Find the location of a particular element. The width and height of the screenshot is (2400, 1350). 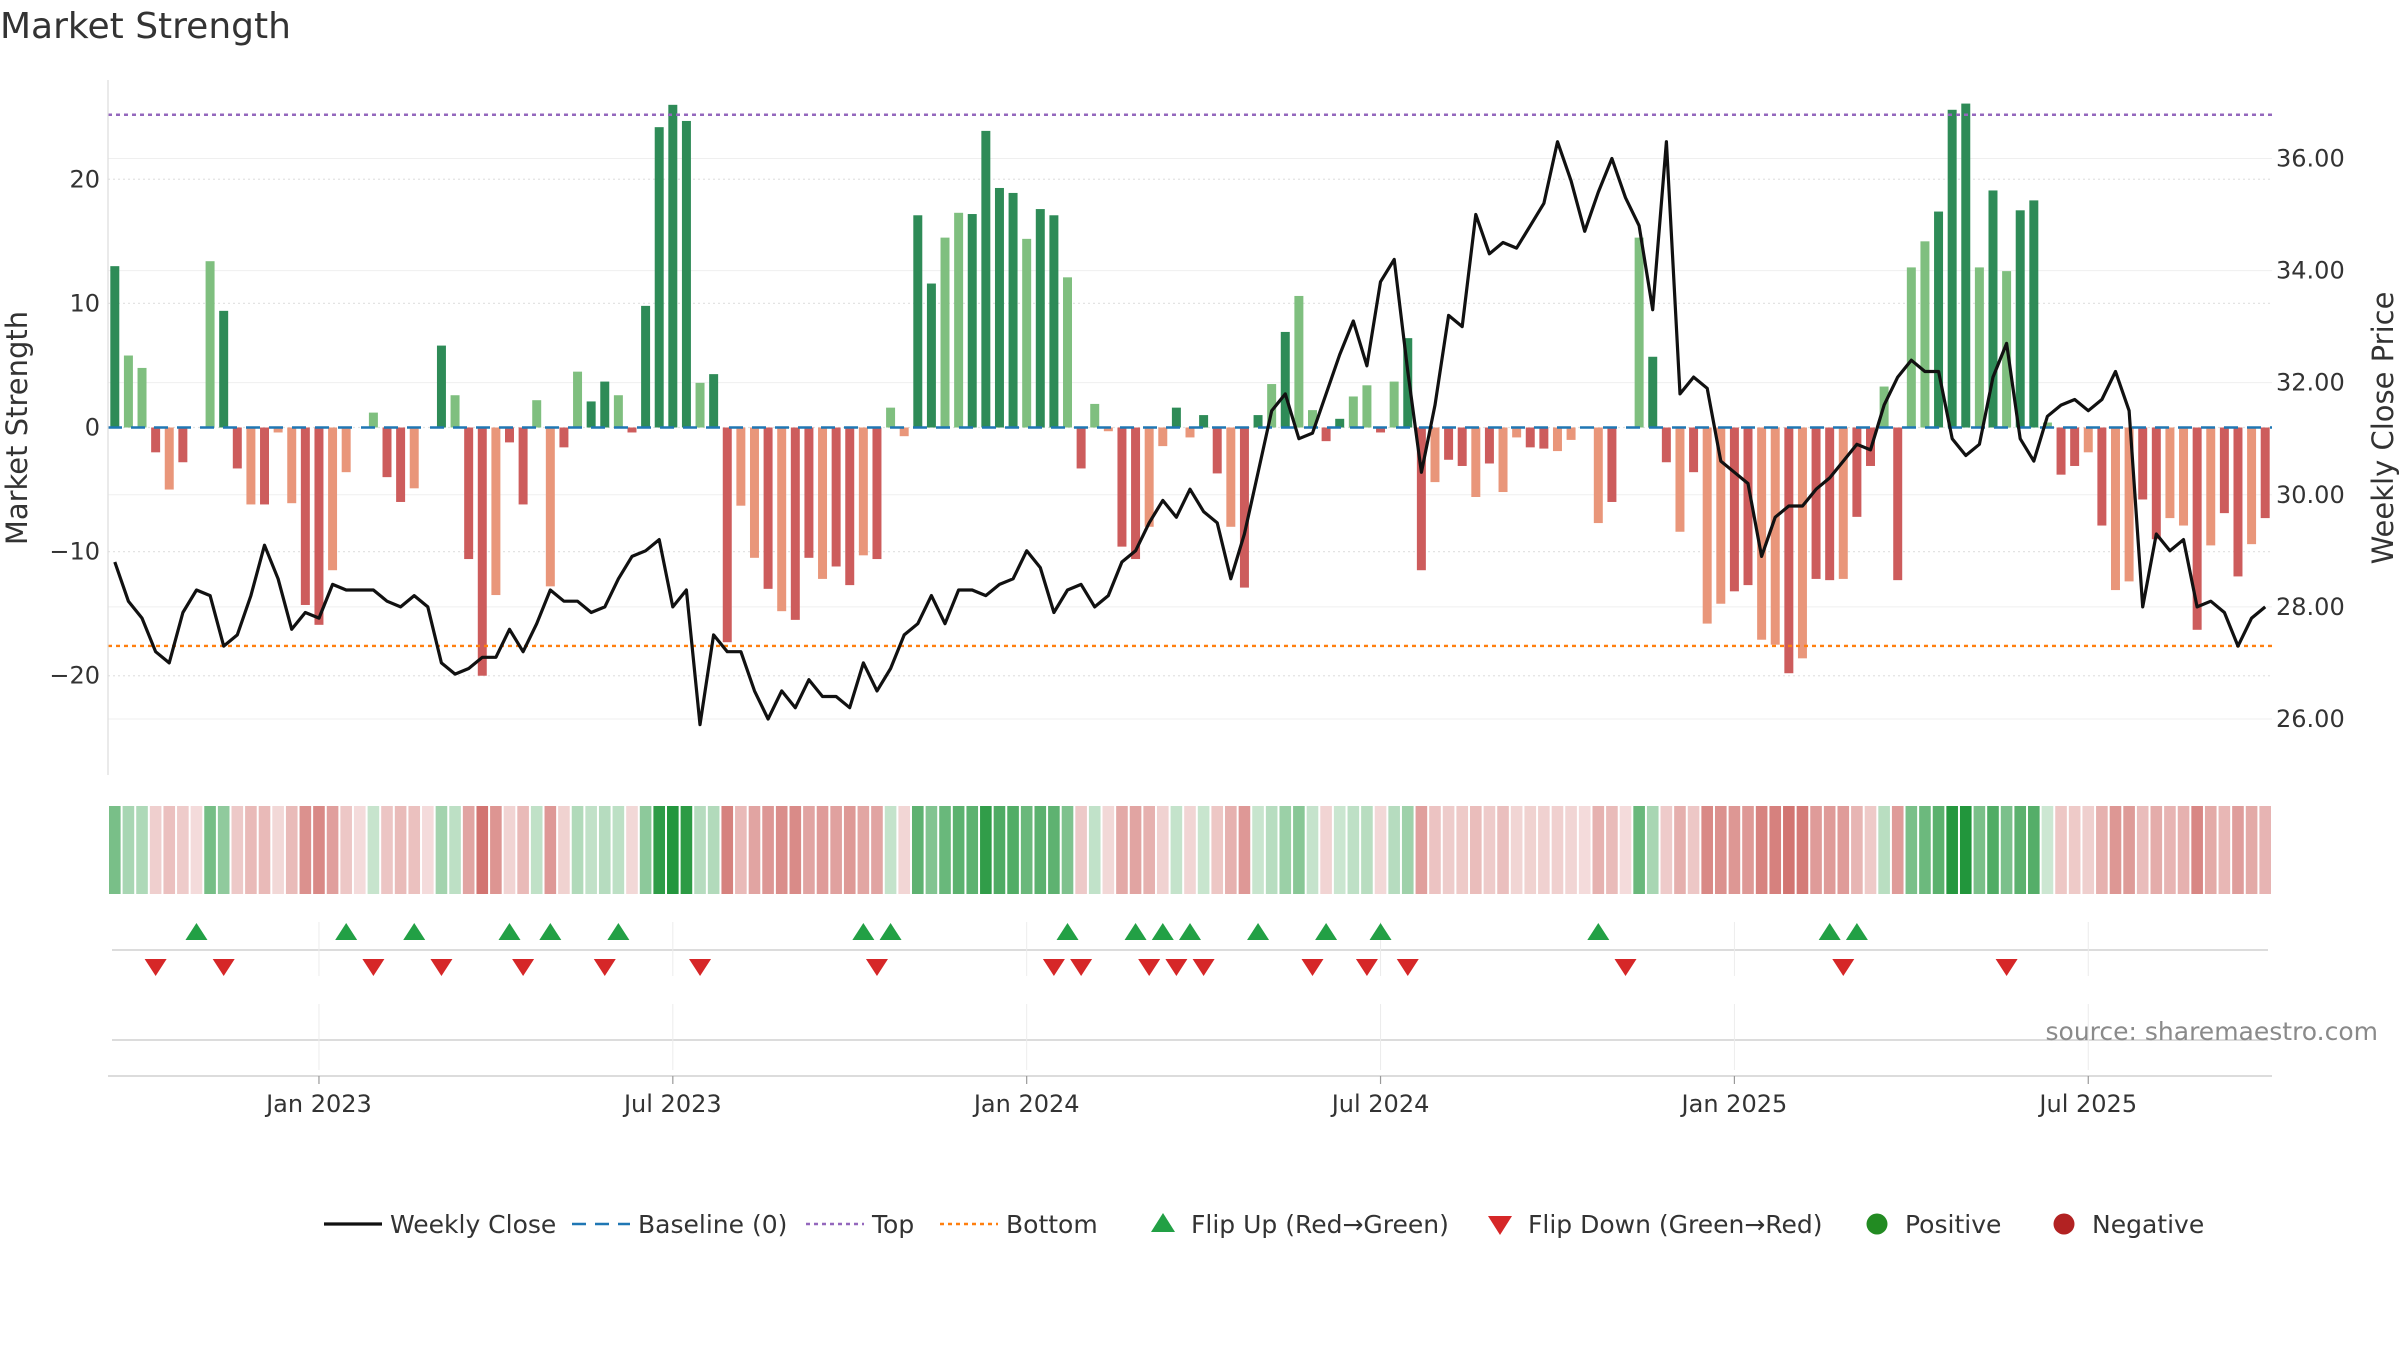

source-label: source: sharemaestro.com is located at coordinates (2212, 1031).